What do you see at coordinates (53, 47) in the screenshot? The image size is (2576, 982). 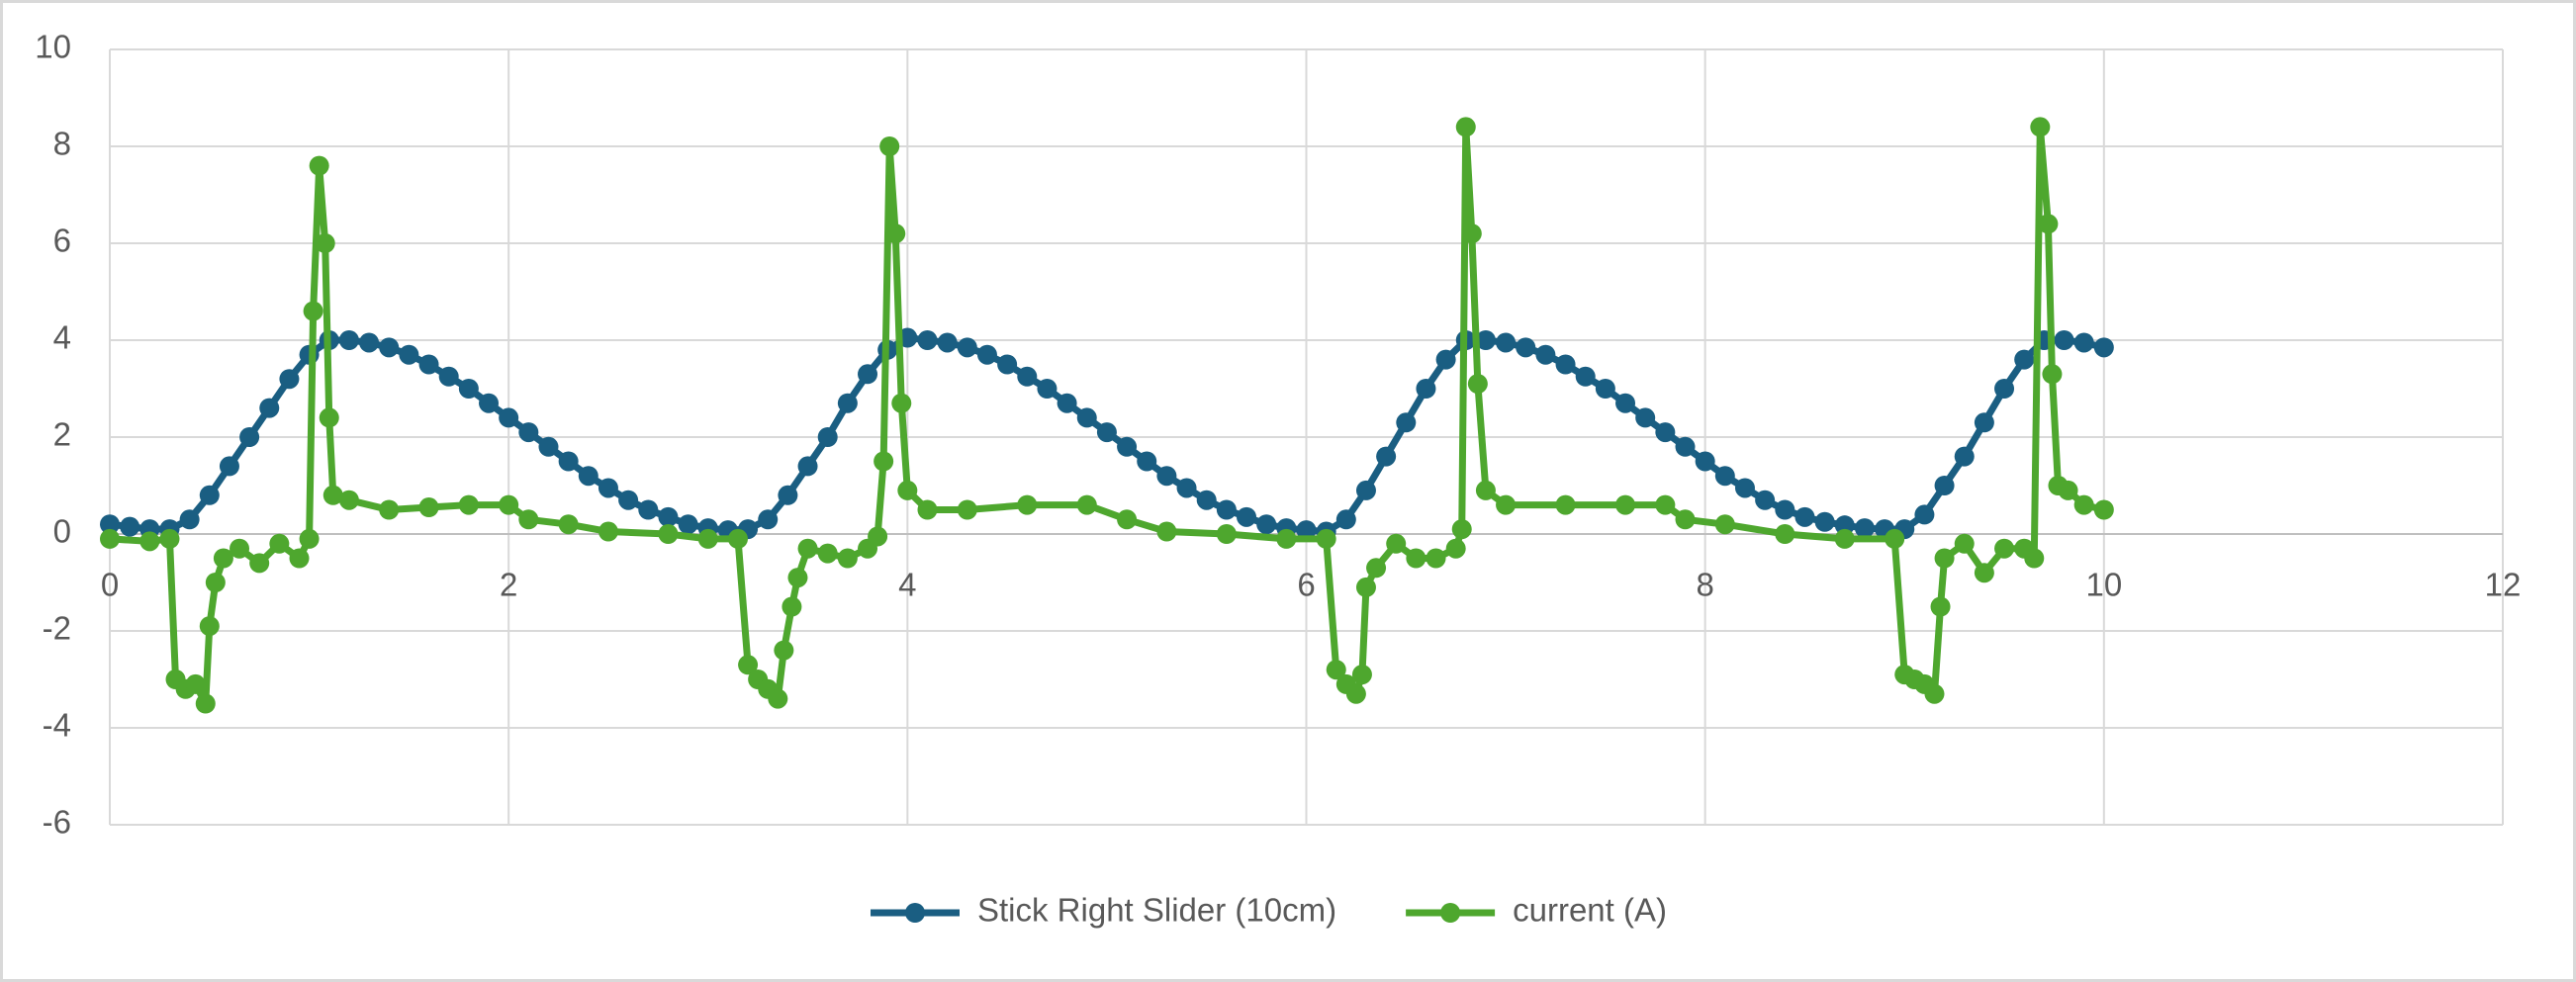 I see `y-tick-label: 10` at bounding box center [53, 47].